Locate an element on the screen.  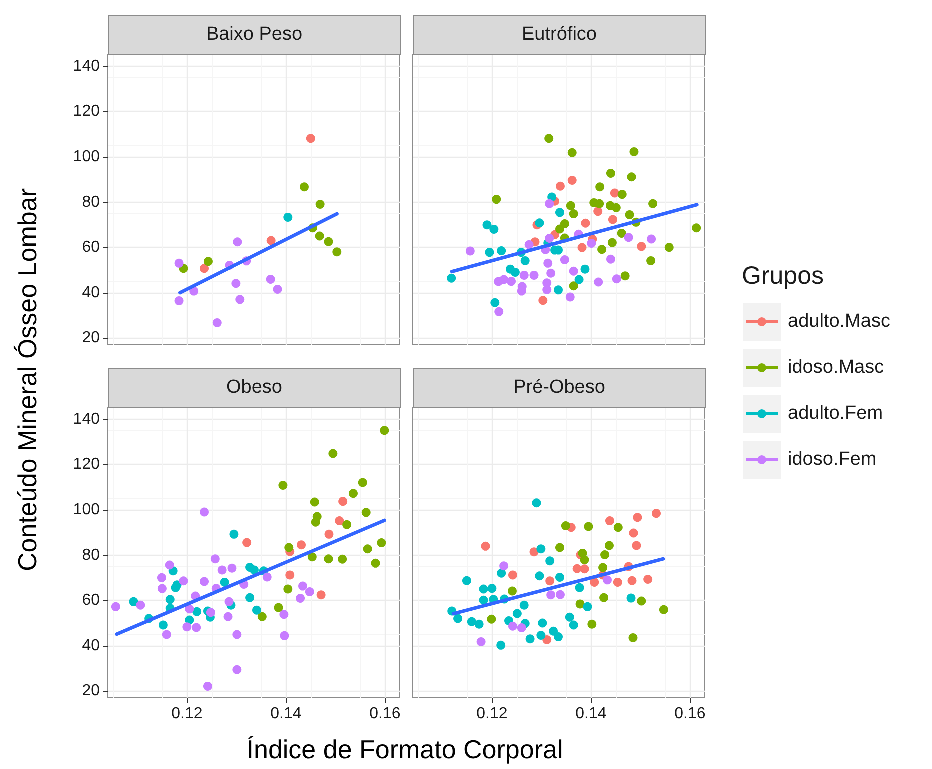
y-tick-label: 140 is located at coordinates (86, 66).